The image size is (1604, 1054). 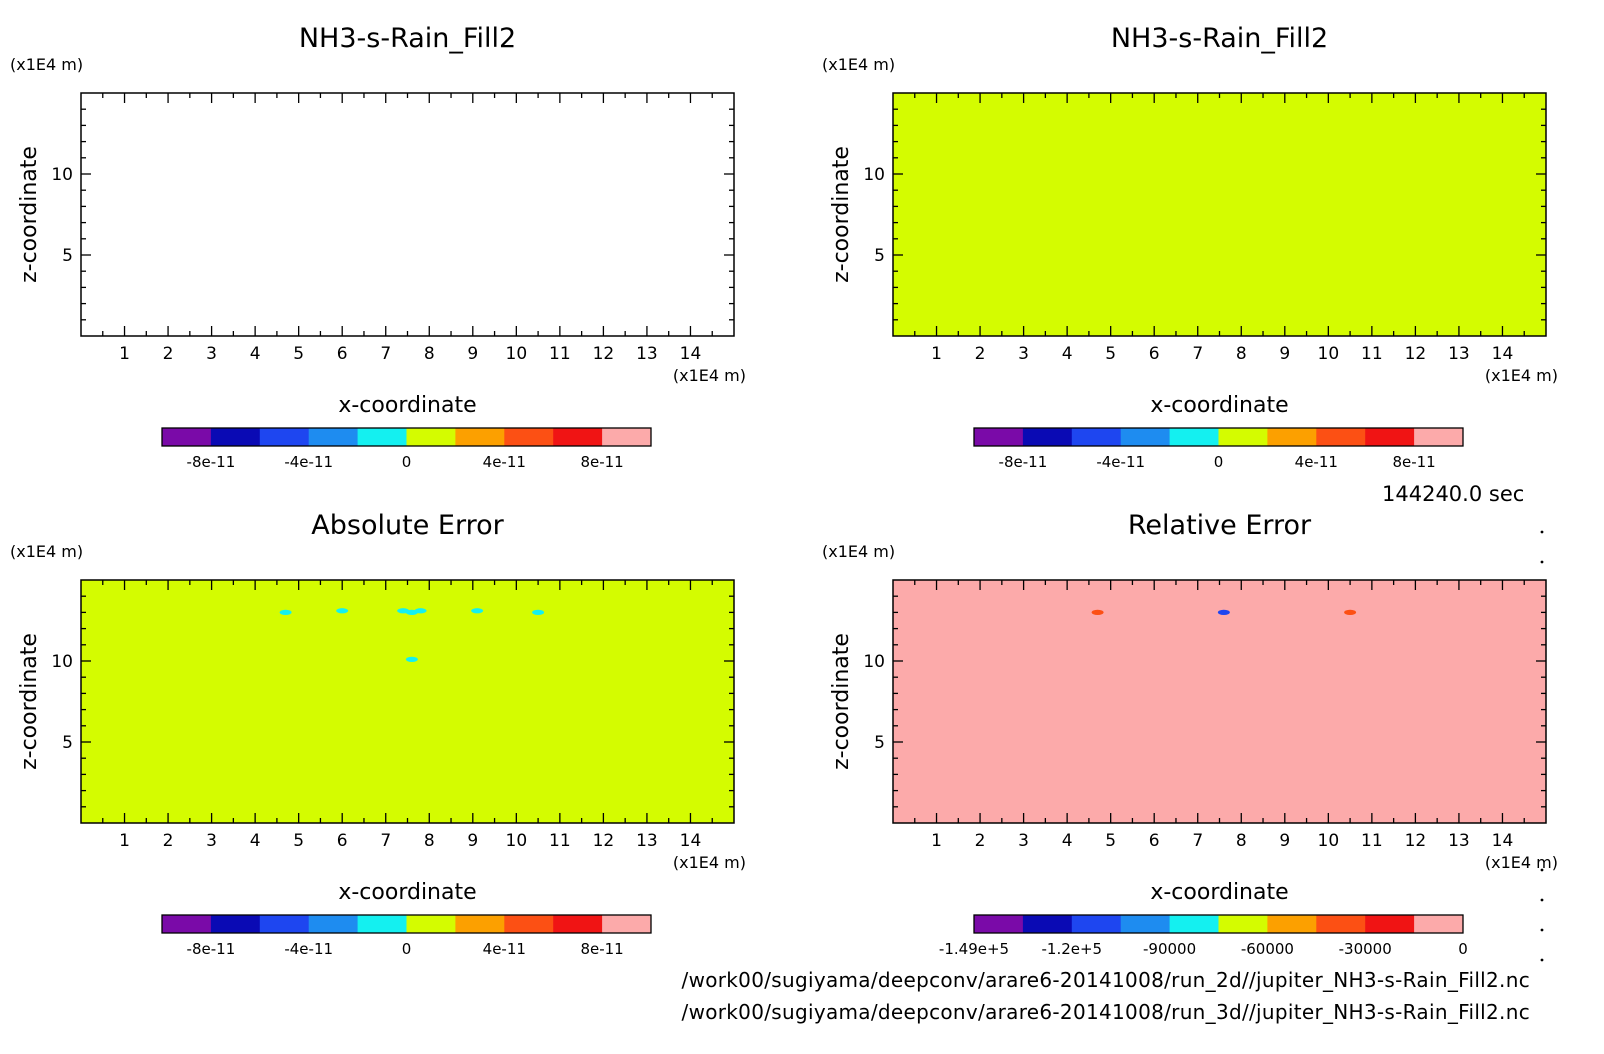 What do you see at coordinates (1220, 525) in the screenshot?
I see `chart-title: Relative Error` at bounding box center [1220, 525].